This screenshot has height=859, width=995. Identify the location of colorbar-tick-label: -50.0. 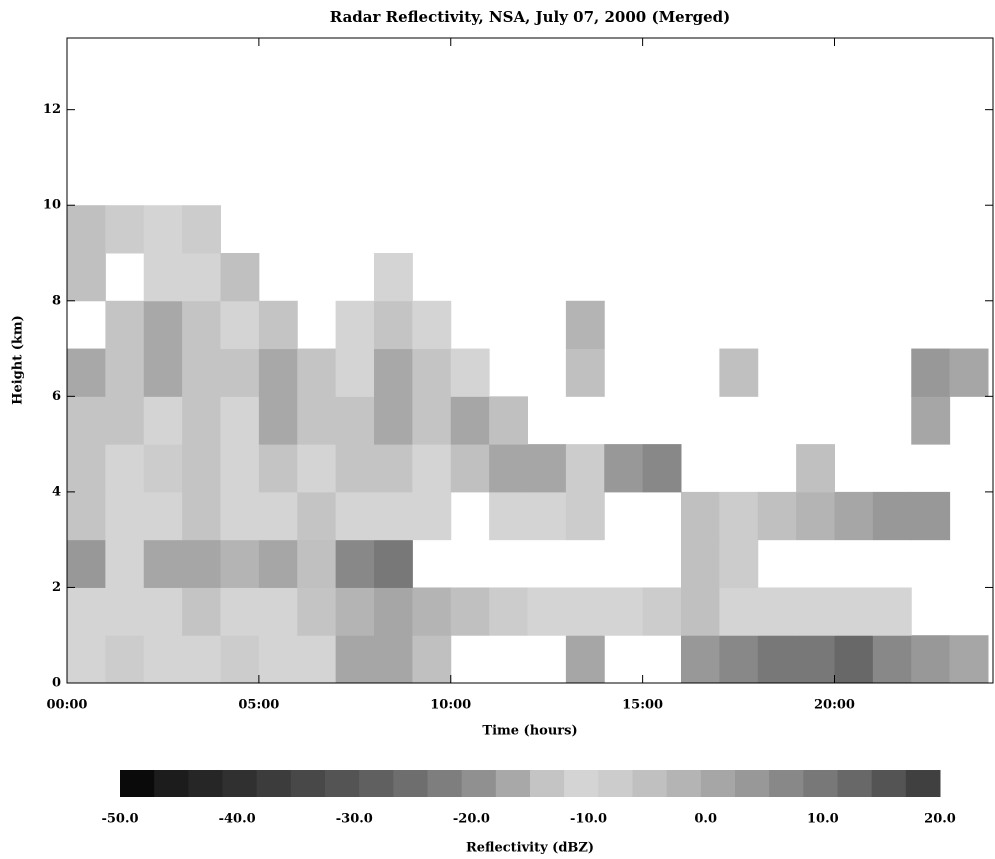
(119, 819).